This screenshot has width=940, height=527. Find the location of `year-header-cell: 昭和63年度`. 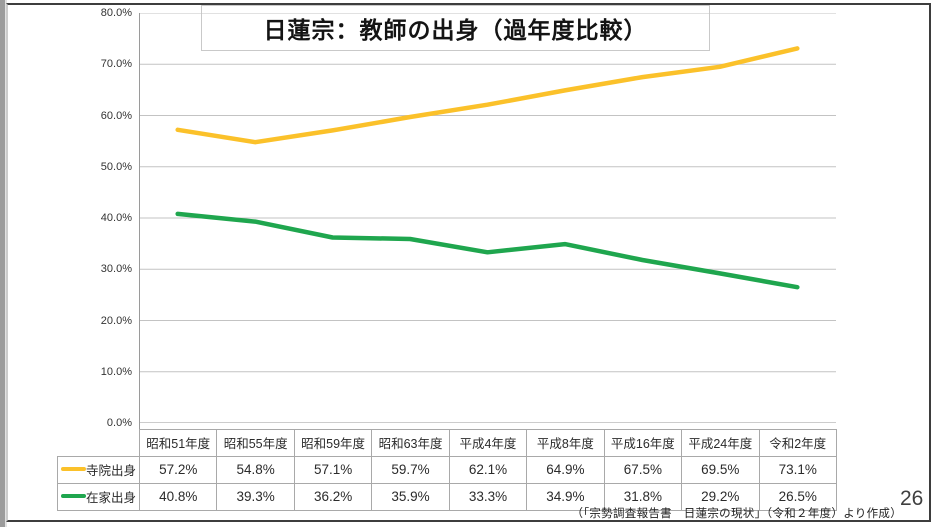

year-header-cell: 昭和63年度 is located at coordinates (410, 443).